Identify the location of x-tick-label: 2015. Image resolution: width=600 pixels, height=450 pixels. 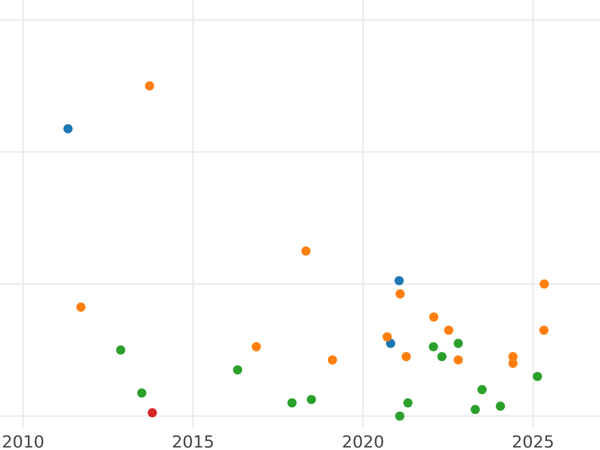
(193, 441).